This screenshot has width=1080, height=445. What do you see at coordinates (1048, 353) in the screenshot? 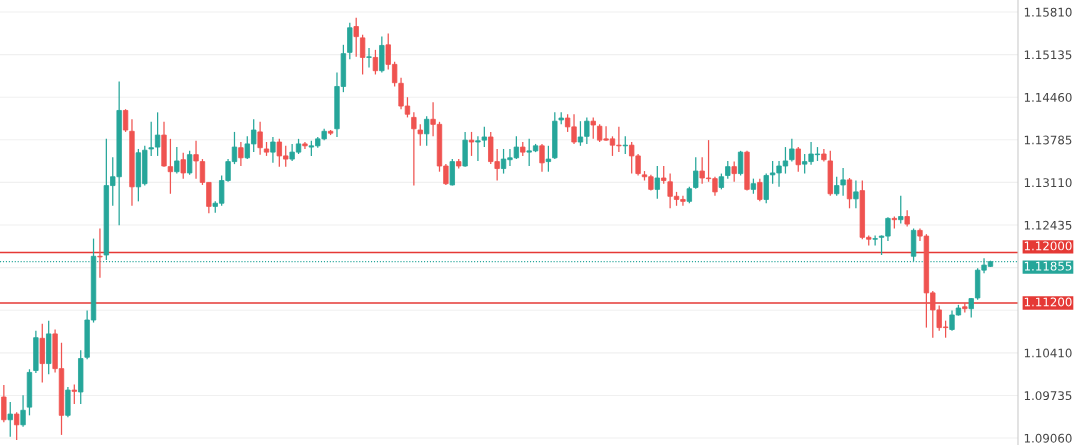
I see `y-tick-label: 1.10410` at bounding box center [1048, 353].